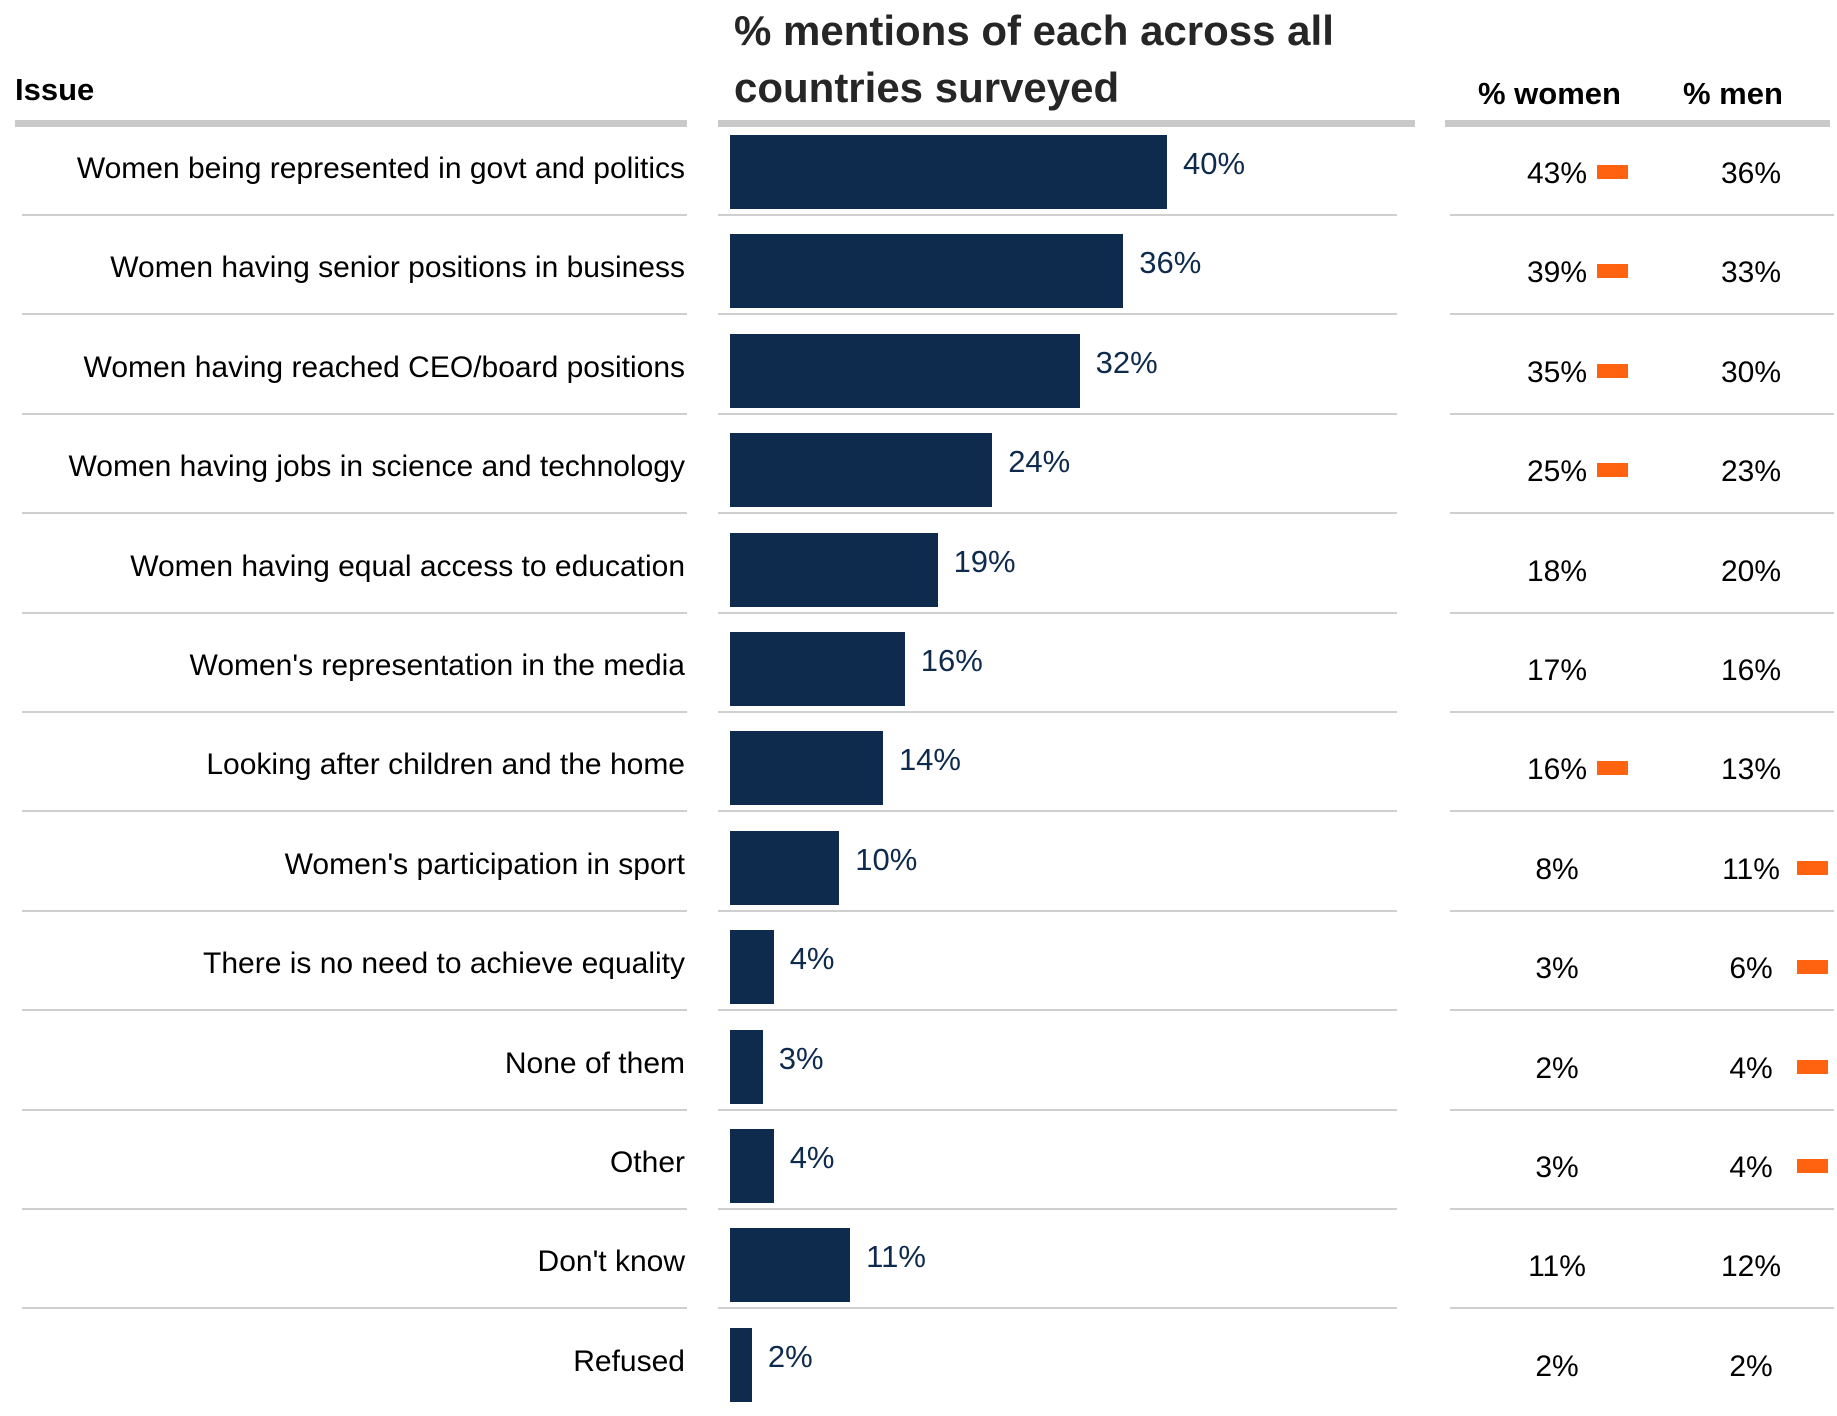  Describe the element at coordinates (1751, 670) in the screenshot. I see `men-value: 16%` at that location.